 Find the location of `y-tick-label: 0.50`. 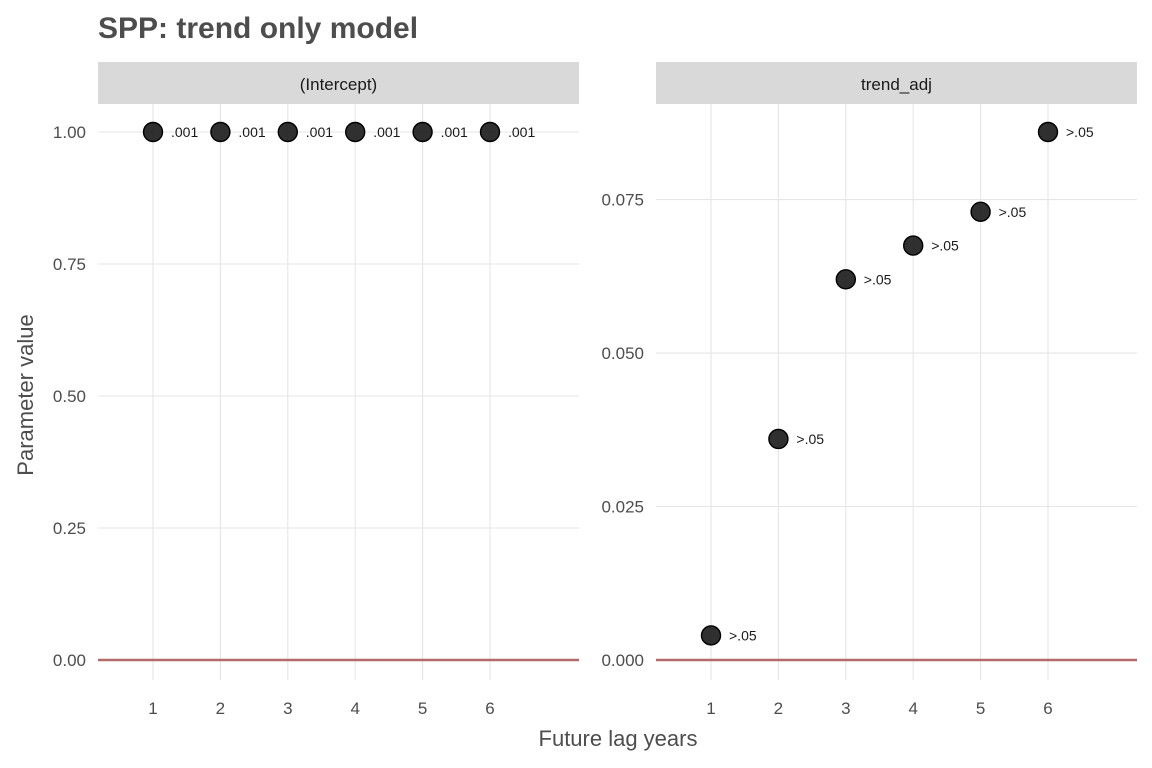

y-tick-label: 0.50 is located at coordinates (69, 396).